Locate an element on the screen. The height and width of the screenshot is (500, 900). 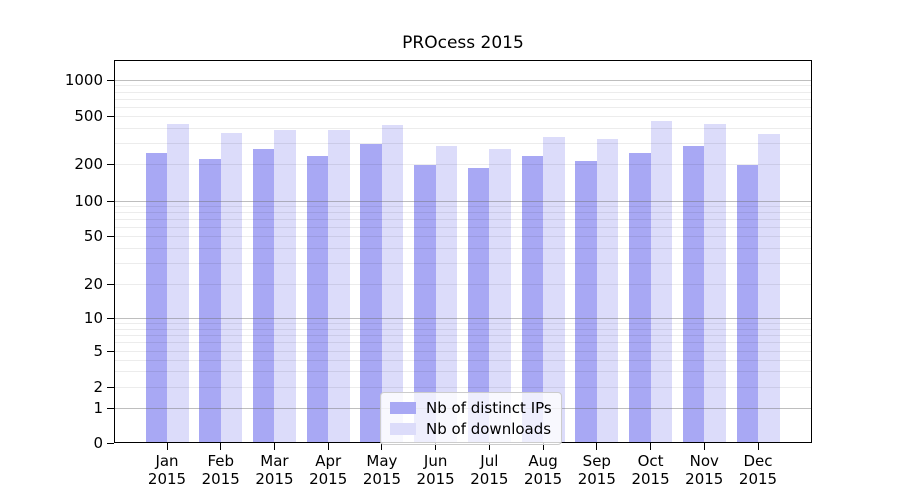
x-tick-label: Apr 2015 is located at coordinates (328, 470).